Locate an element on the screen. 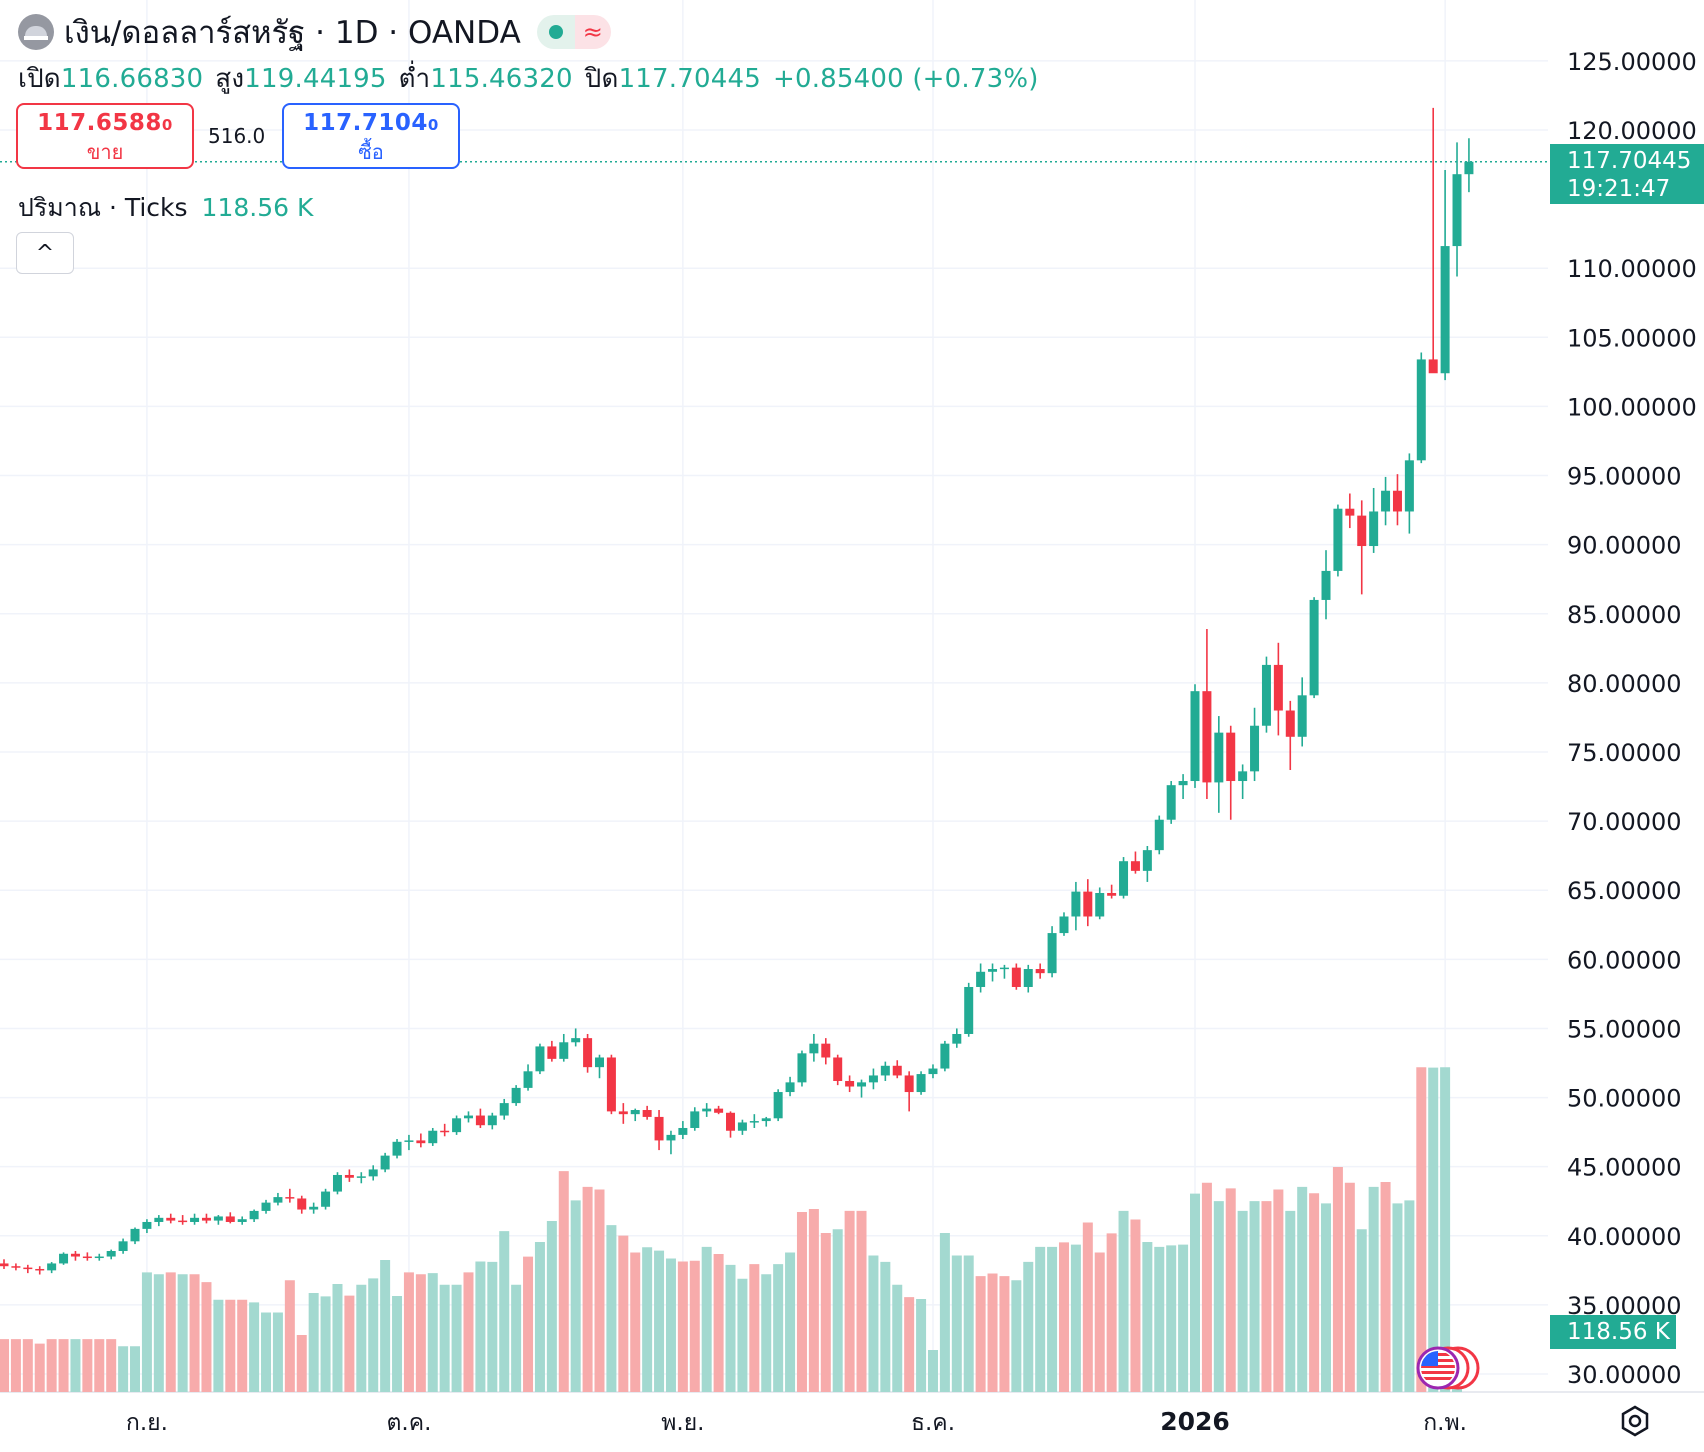  symbol-title: เงิน/ดอลลาร์สหรัฐ · 1D · OANDA is located at coordinates (292, 33).